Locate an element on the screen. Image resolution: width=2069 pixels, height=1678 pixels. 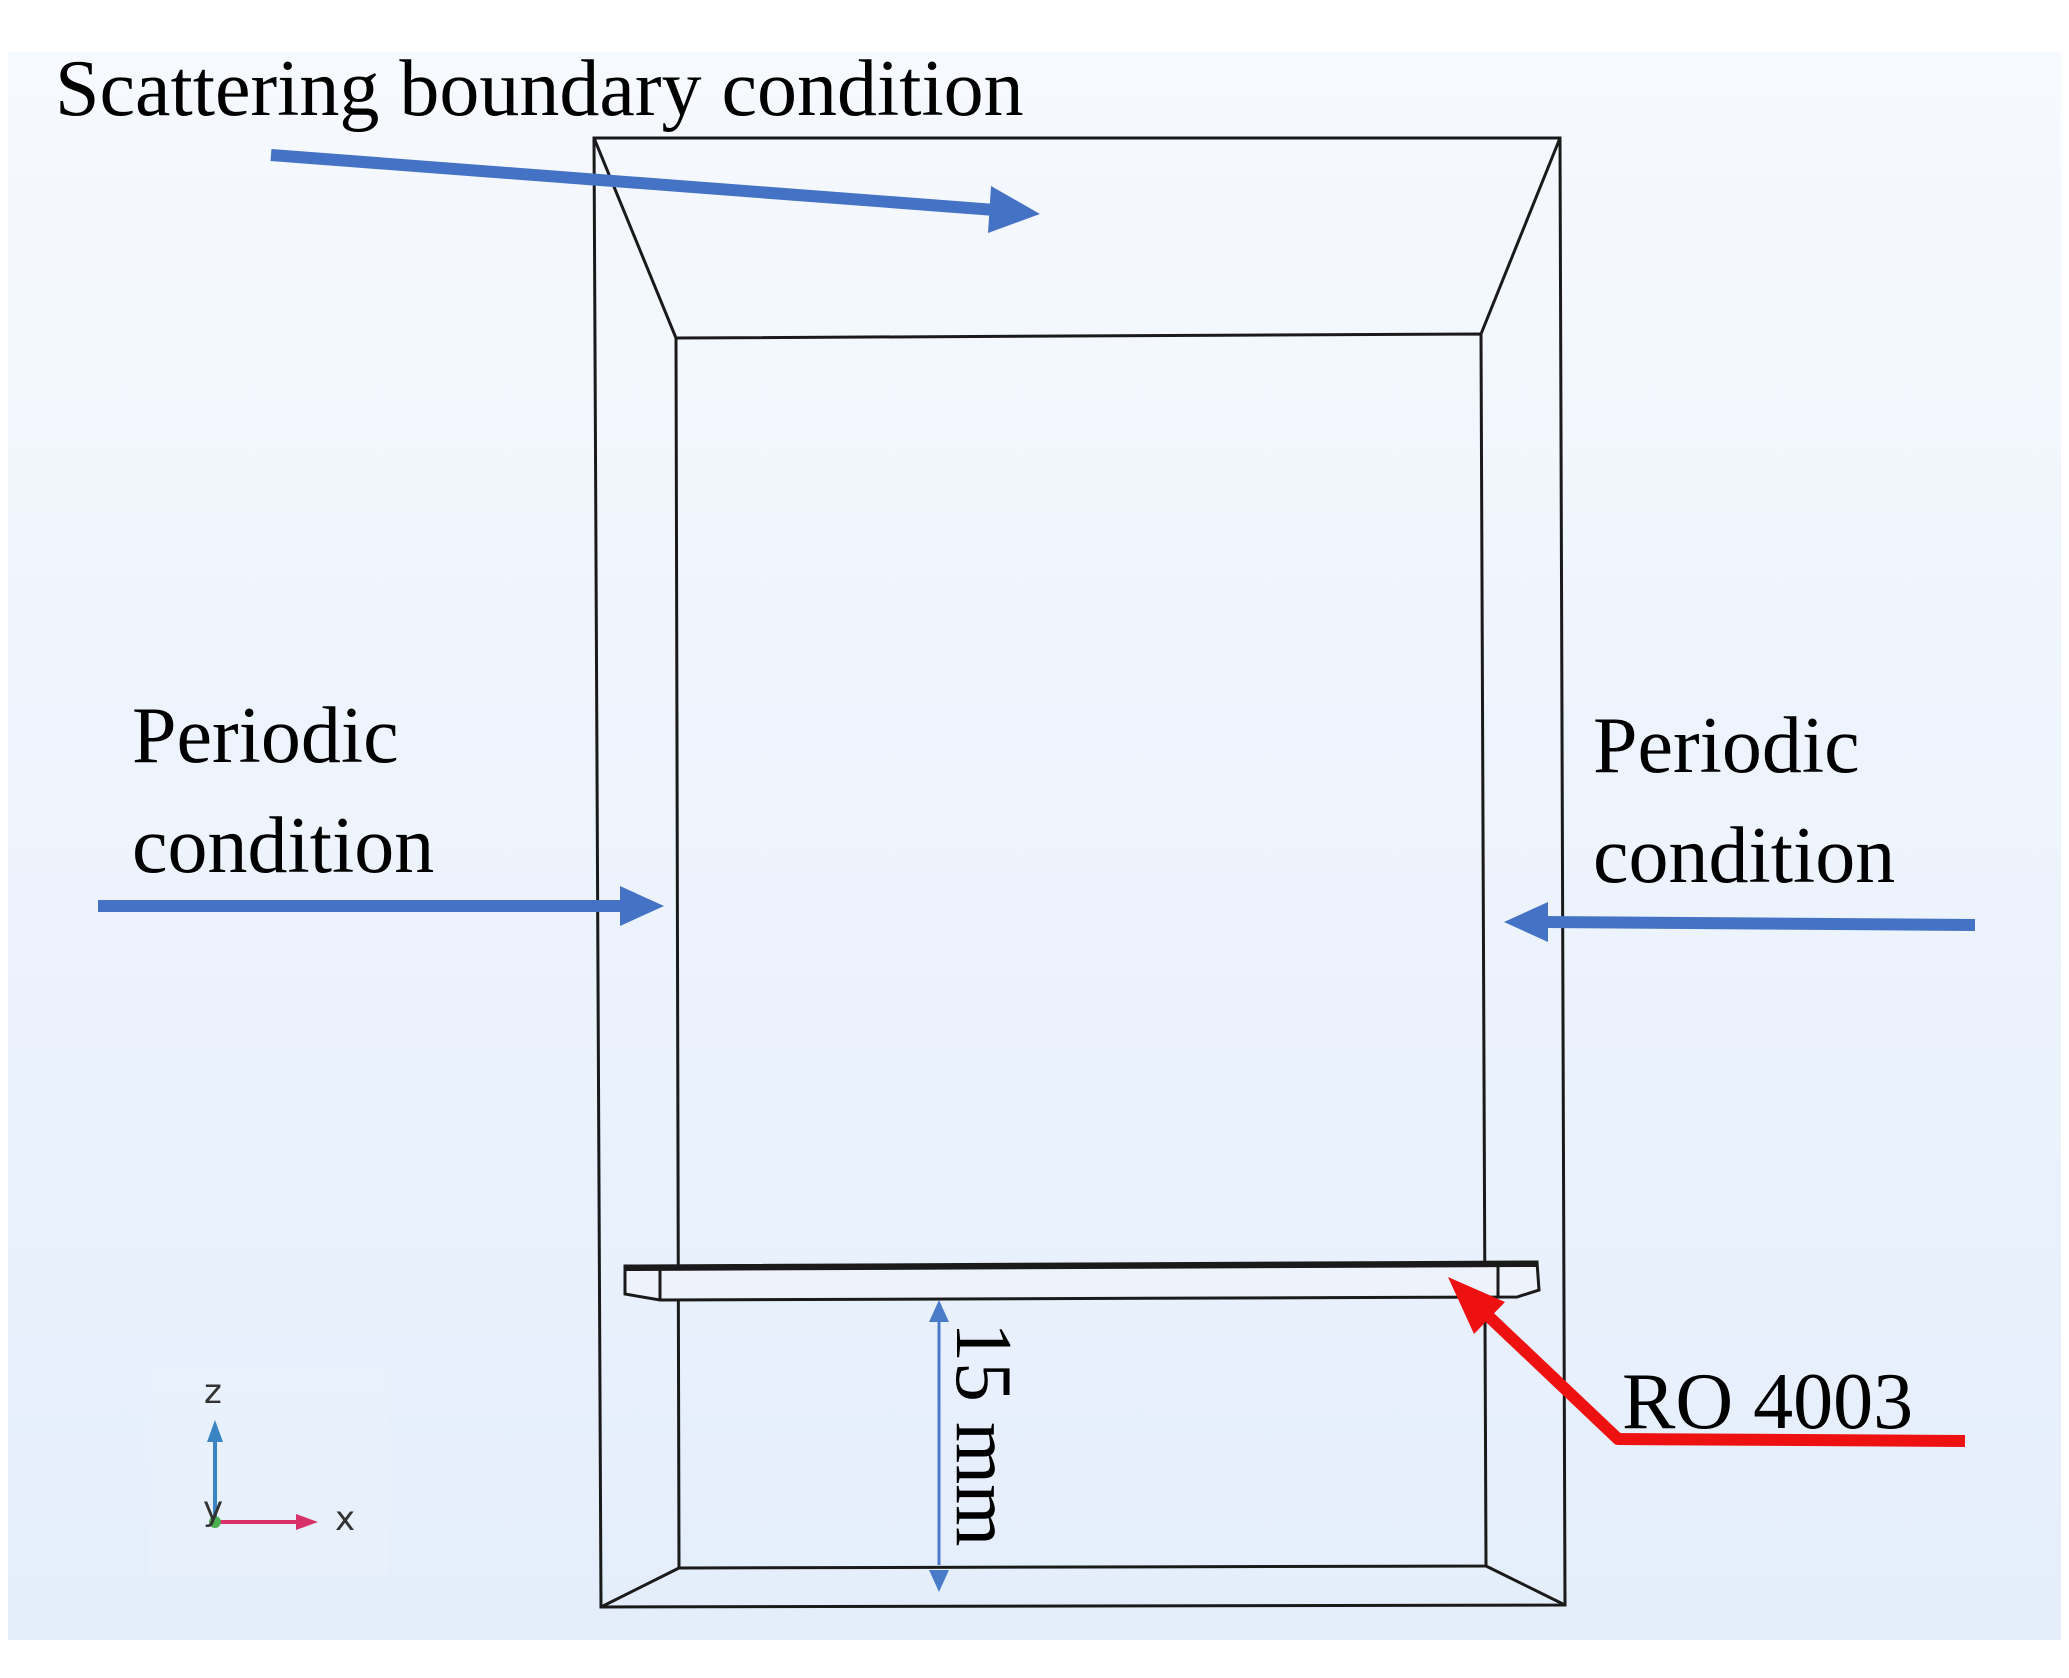
dimension-15mm is located at coordinates (939, 1446).